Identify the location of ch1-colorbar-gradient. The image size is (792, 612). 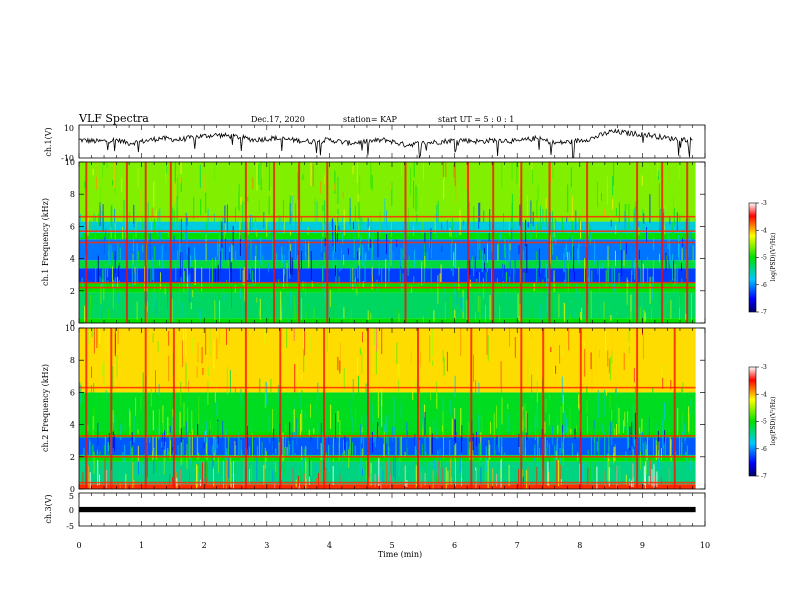
(752, 257).